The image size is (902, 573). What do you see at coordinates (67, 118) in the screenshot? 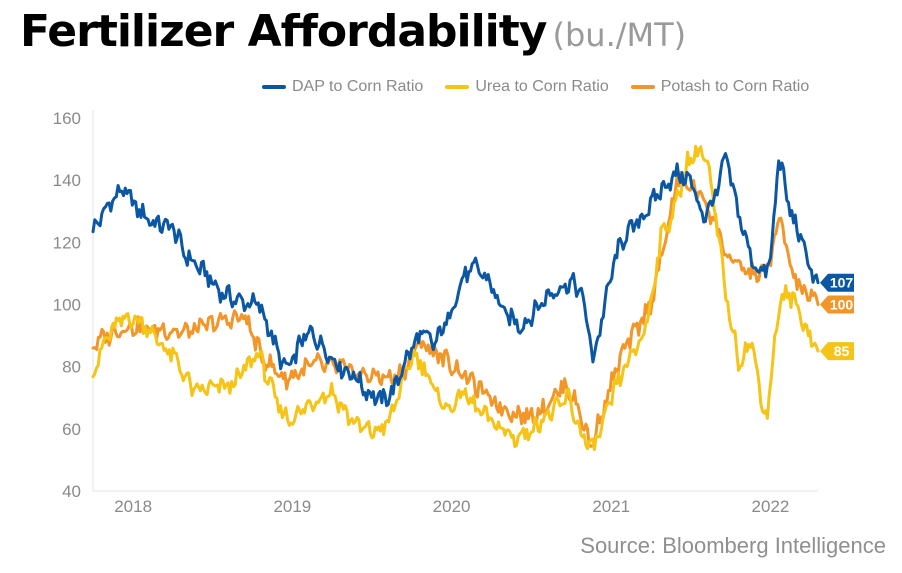
I see `y-tick-label: 160` at bounding box center [67, 118].